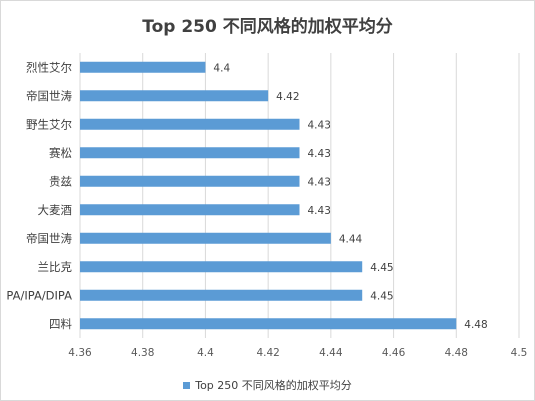 The image size is (535, 401). Describe the element at coordinates (267, 353) in the screenshot. I see `x-tick-label: 4.42` at that location.